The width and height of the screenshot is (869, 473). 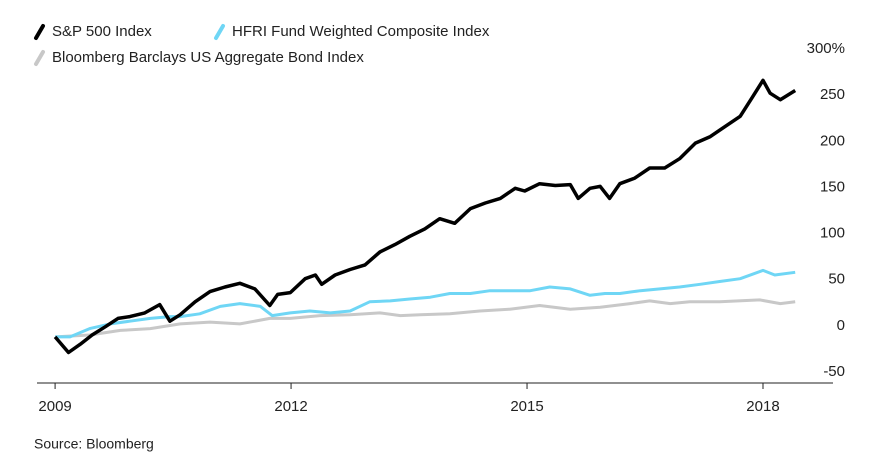 What do you see at coordinates (361, 31) in the screenshot?
I see `legend-label: HFRI Fund Weighted Composite Index` at bounding box center [361, 31].